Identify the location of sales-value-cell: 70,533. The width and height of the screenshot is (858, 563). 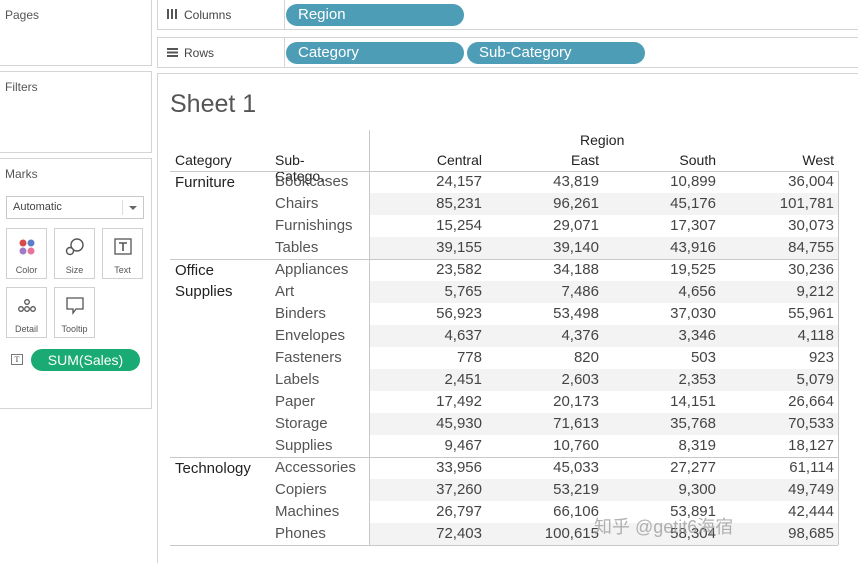
(811, 423).